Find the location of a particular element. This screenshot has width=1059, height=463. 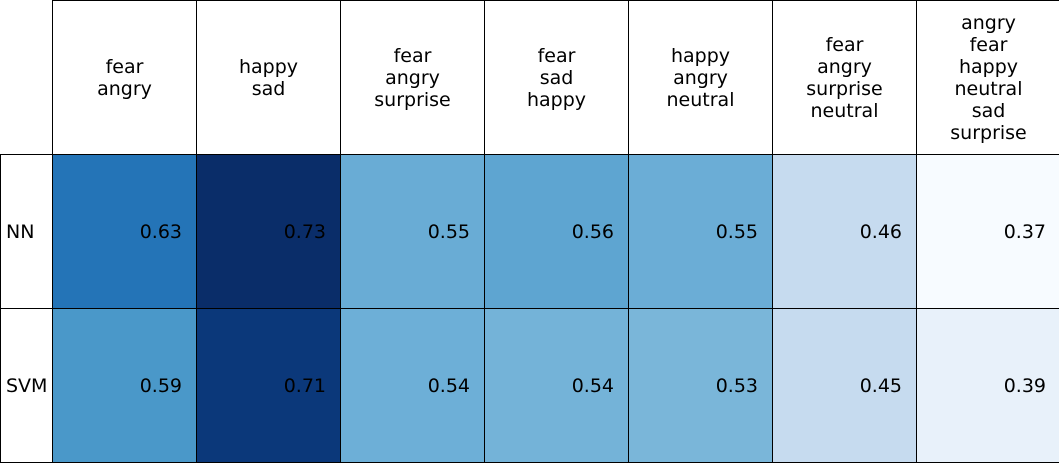

heatmap-cell: 0.46 is located at coordinates (844, 231).